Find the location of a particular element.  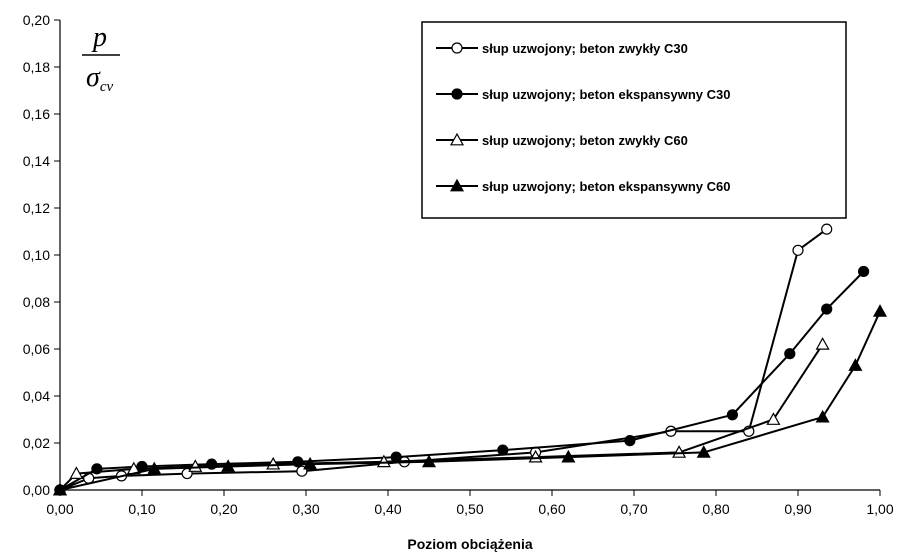

y-axis-label-denominator: σcv is located at coordinates (99, 78).